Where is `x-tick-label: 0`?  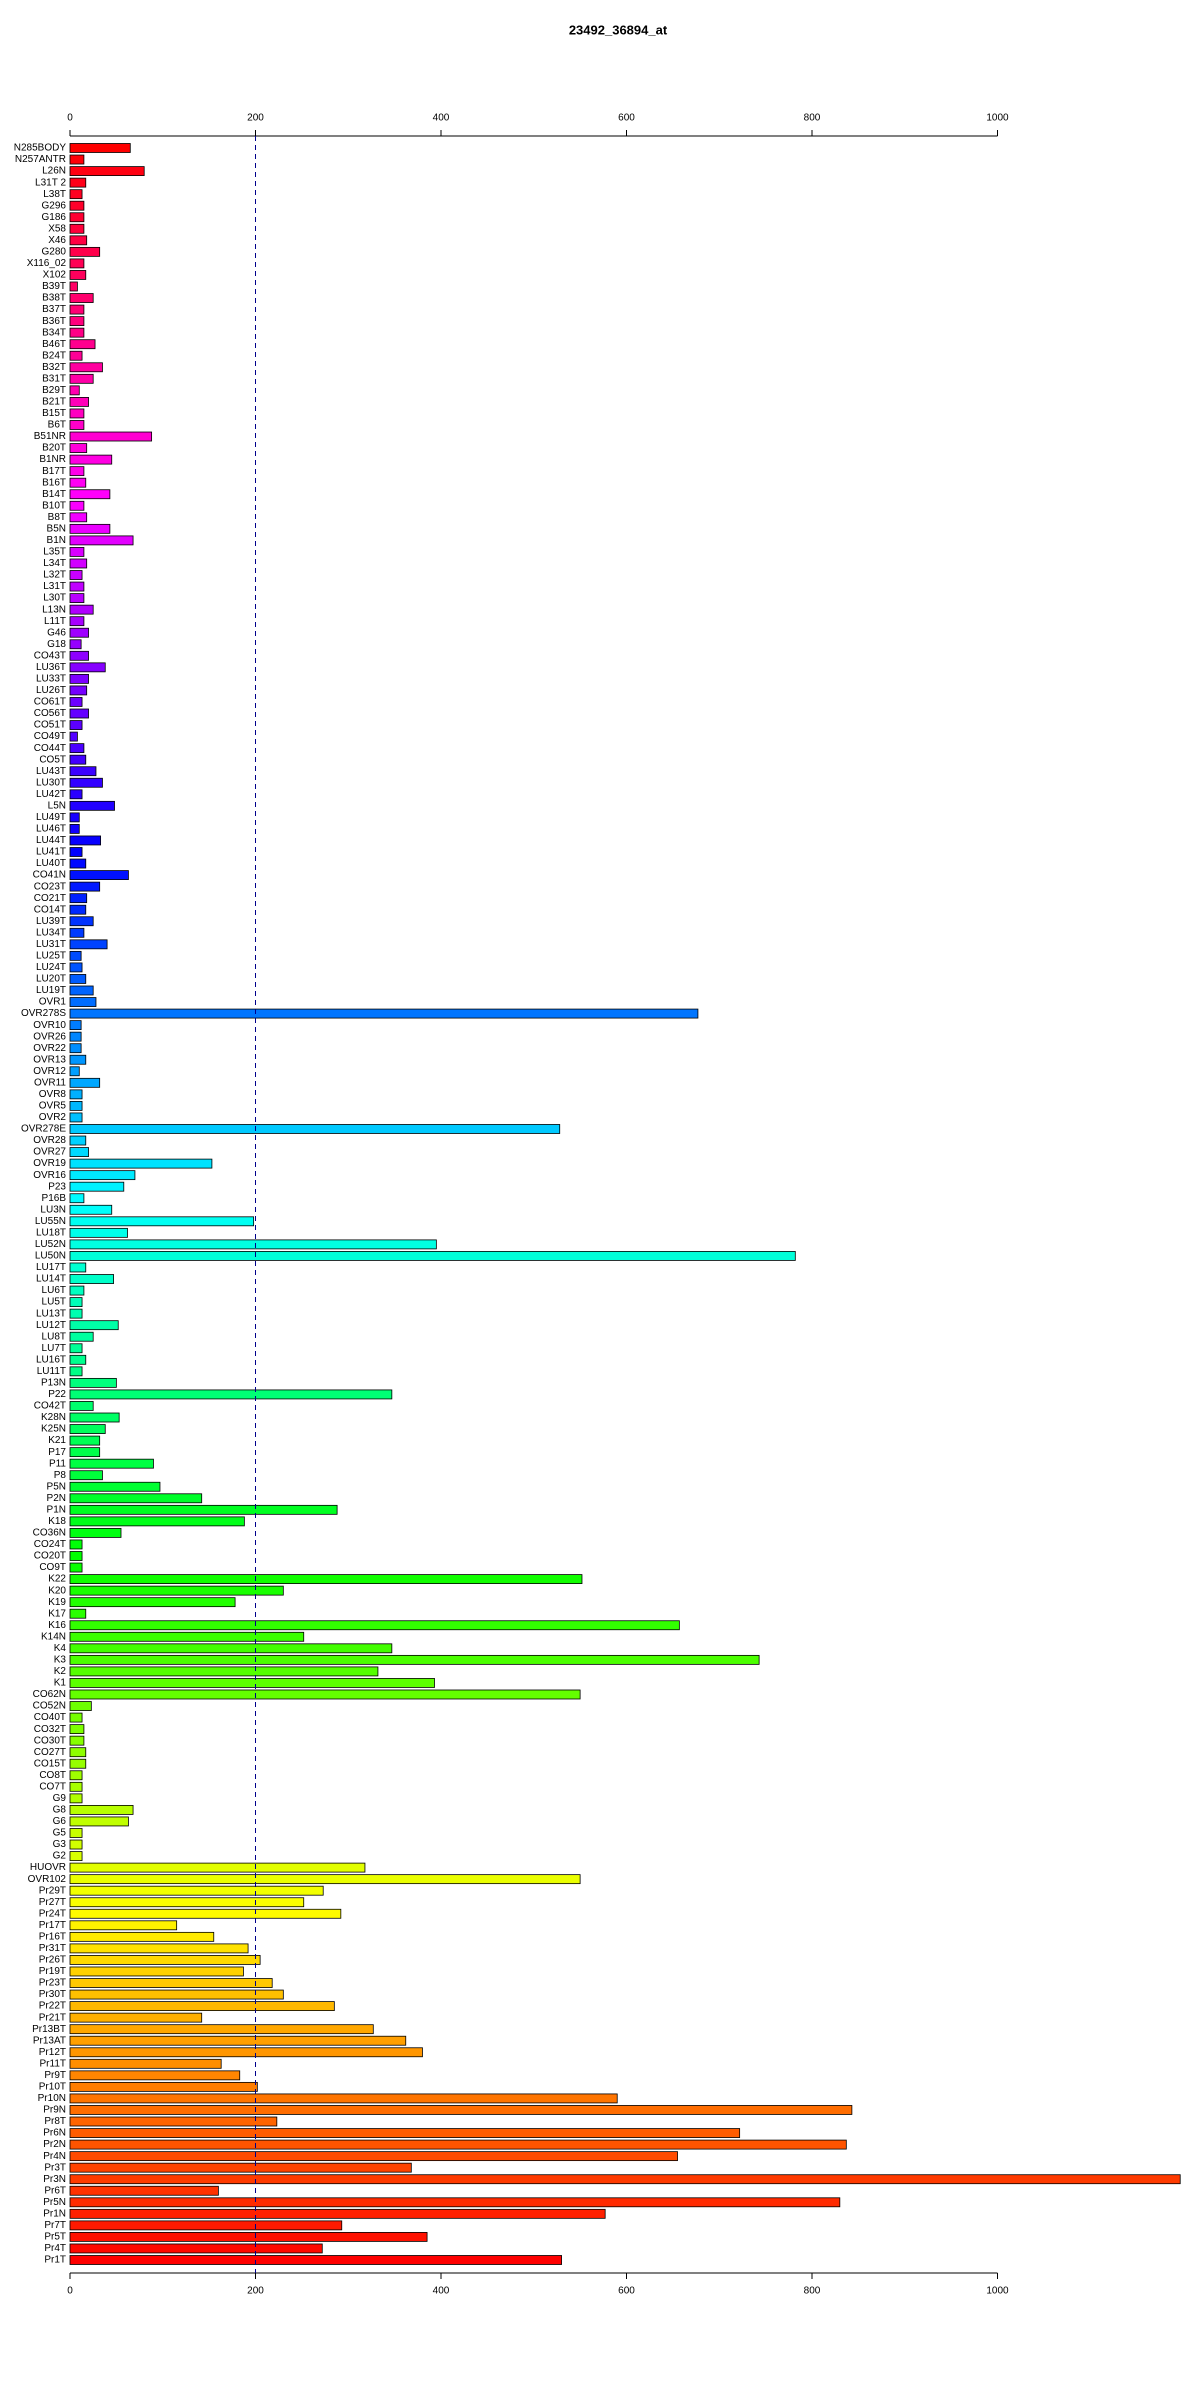
x-tick-label: 0 is located at coordinates (70, 2291).